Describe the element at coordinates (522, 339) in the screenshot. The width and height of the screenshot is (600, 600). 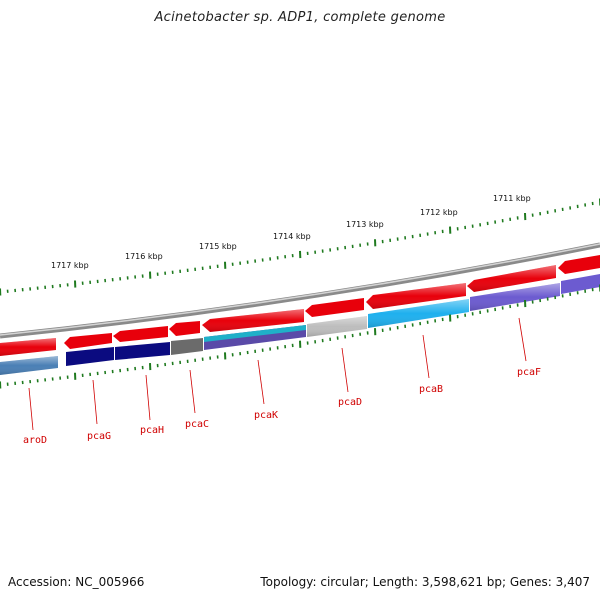
I see `leader-pcaF` at that location.